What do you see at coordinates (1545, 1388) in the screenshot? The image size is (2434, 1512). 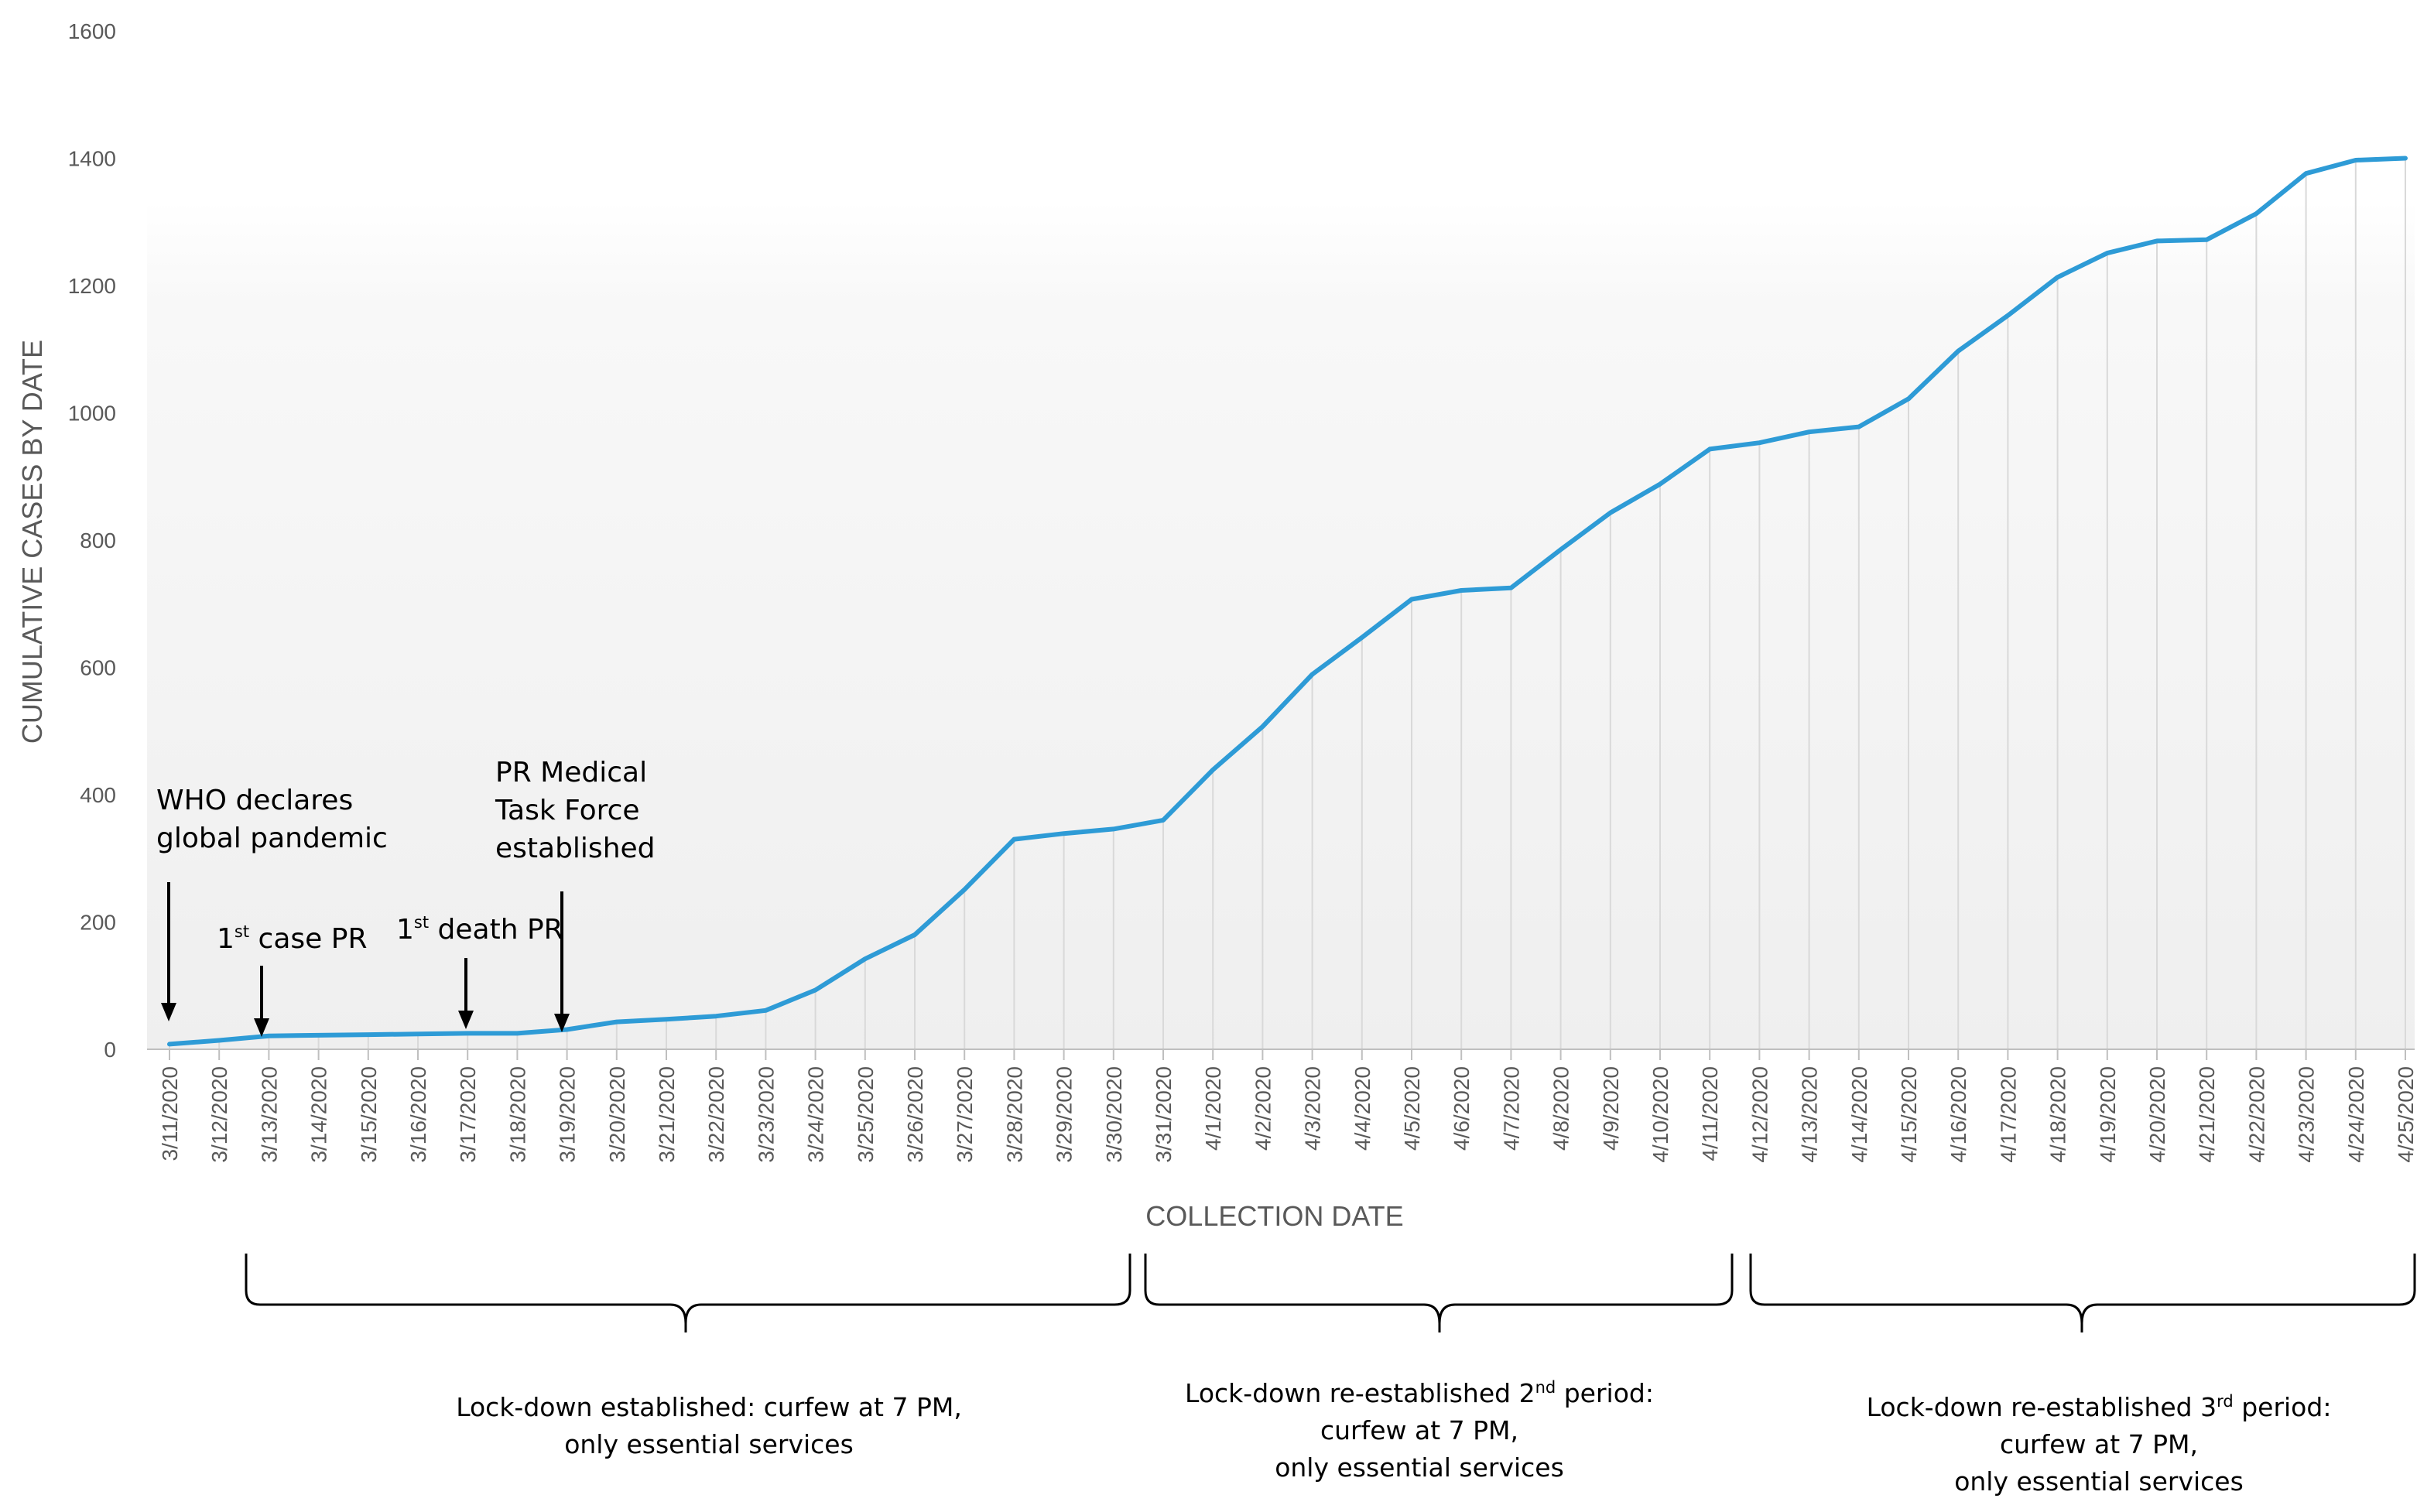 I see `period-2-line1-sup: nd` at bounding box center [1545, 1388].